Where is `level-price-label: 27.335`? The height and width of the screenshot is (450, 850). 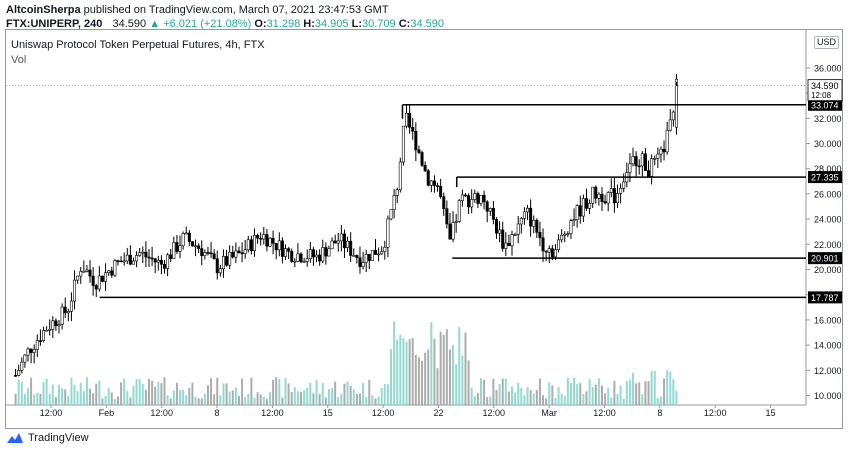 level-price-label: 27.335 is located at coordinates (825, 178).